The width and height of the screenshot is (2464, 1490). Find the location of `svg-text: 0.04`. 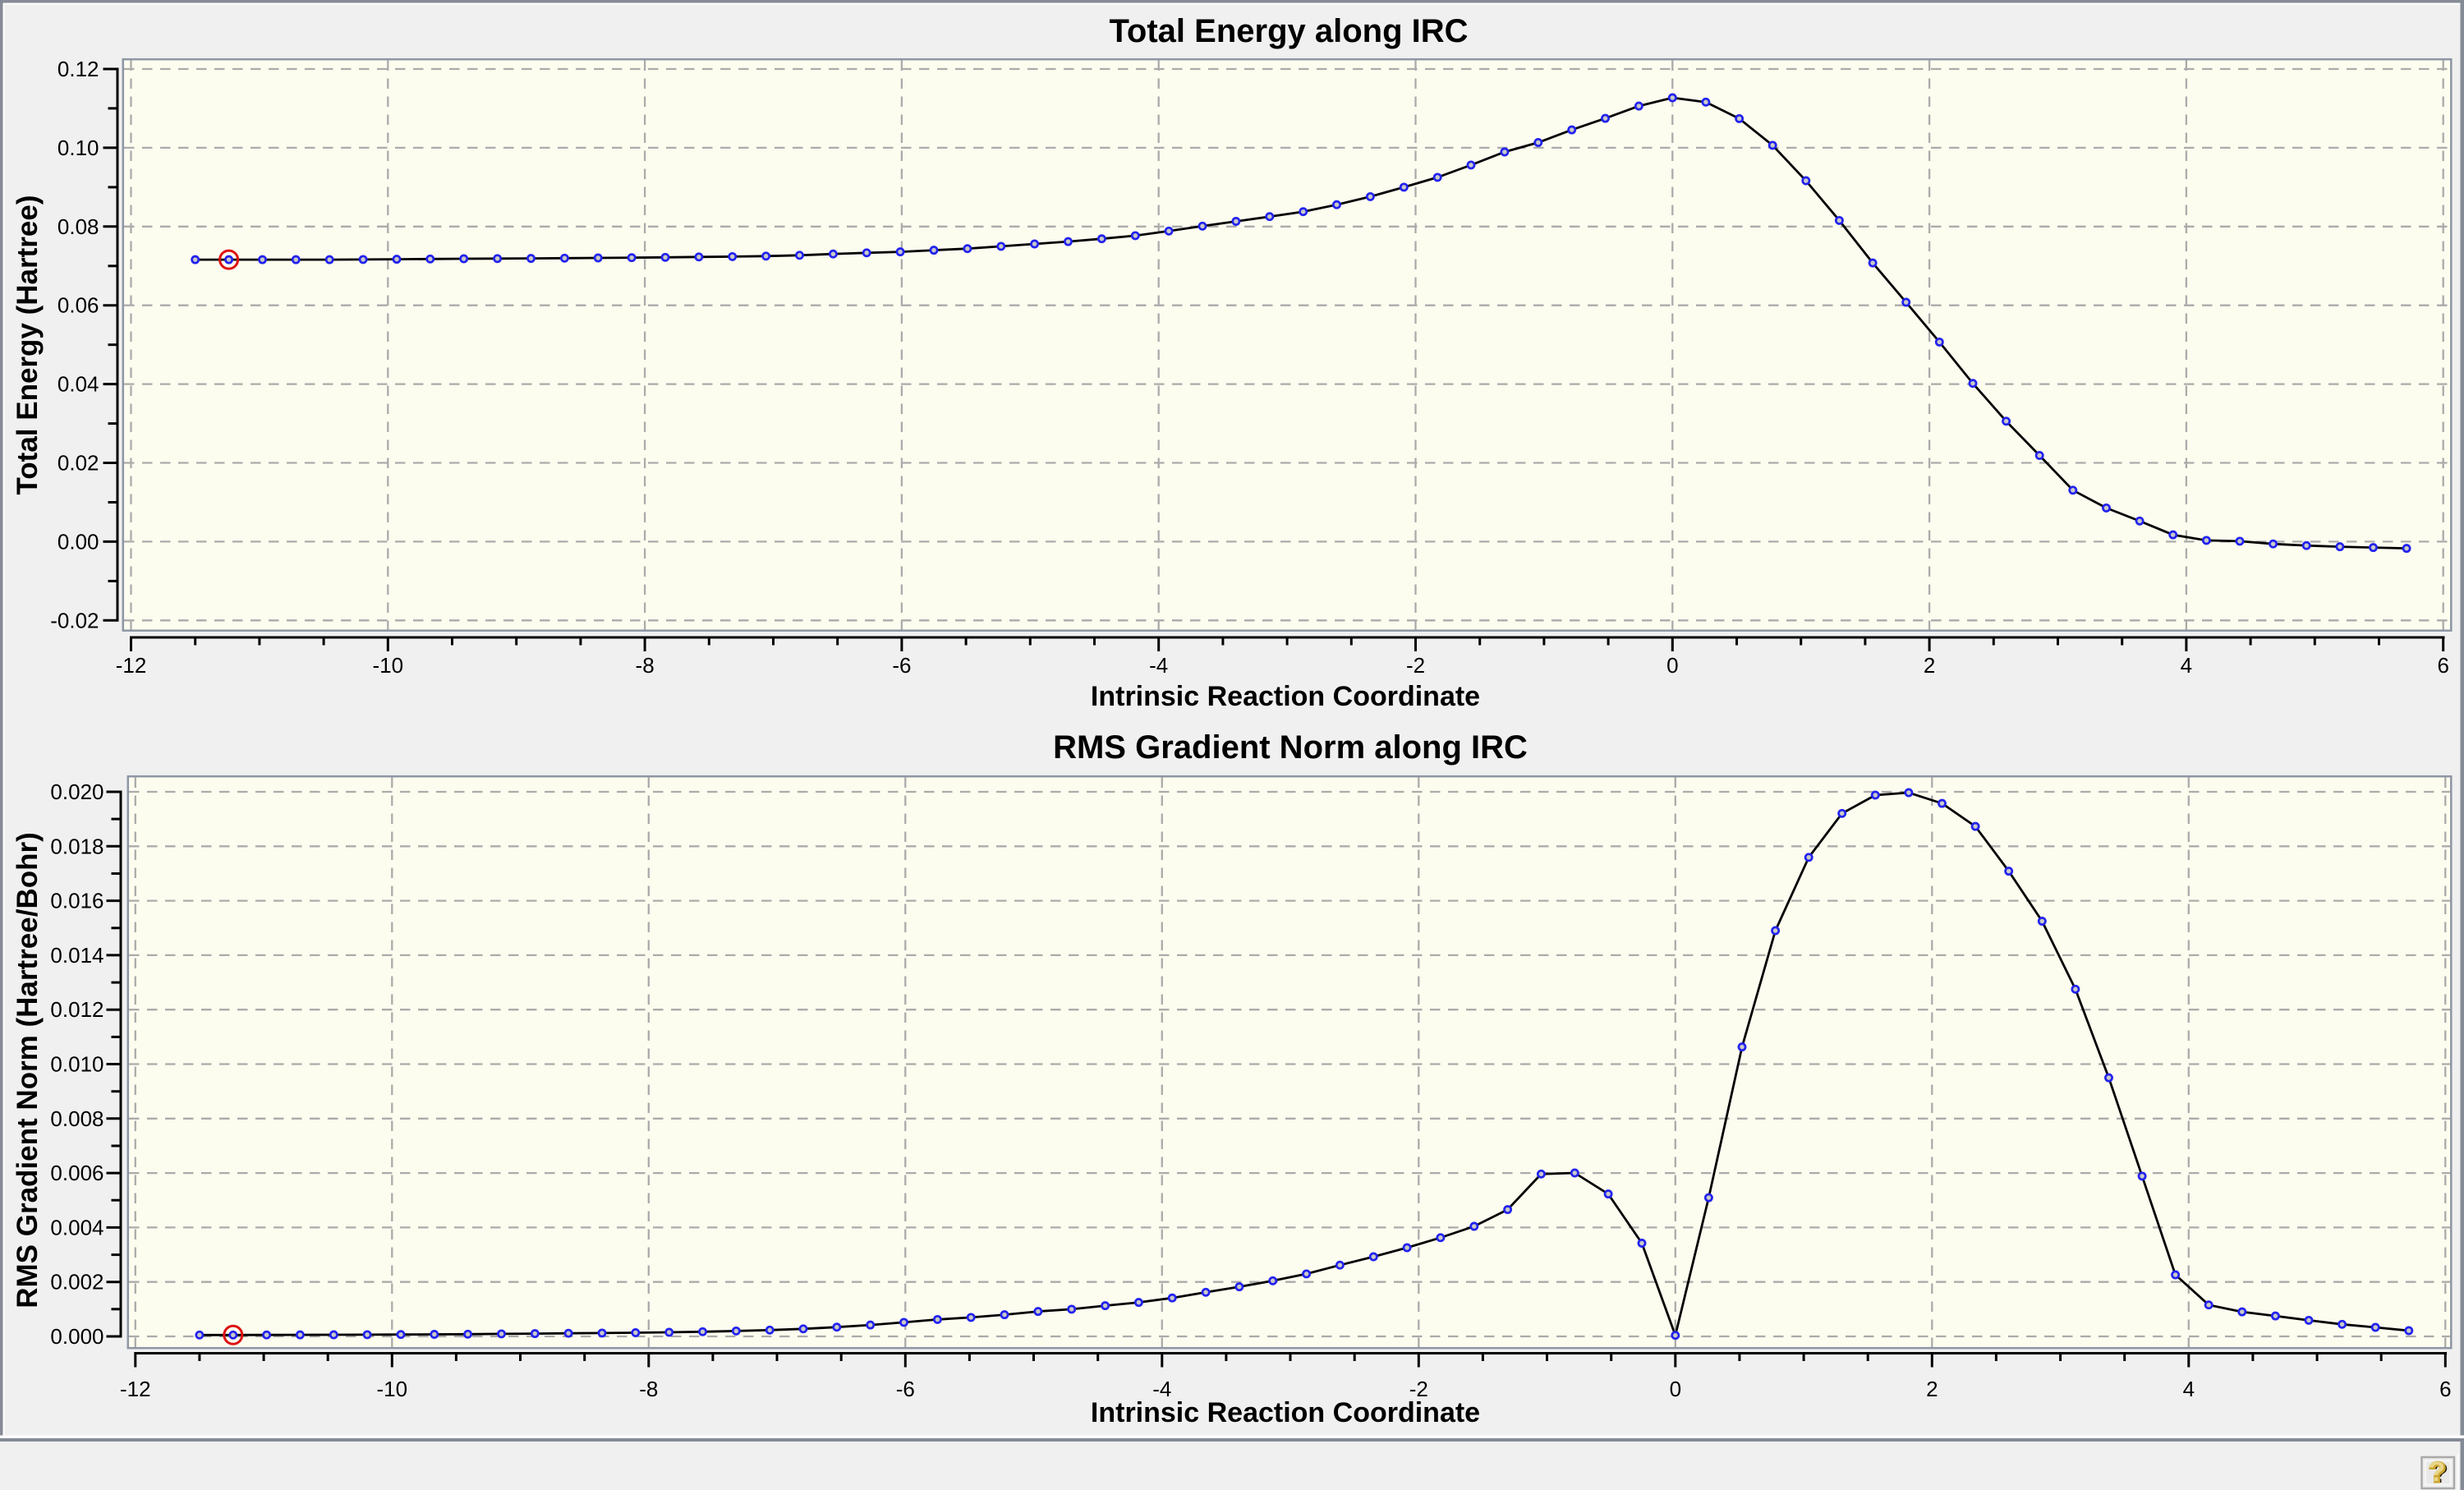

svg-text: 0.04 is located at coordinates (78, 384).